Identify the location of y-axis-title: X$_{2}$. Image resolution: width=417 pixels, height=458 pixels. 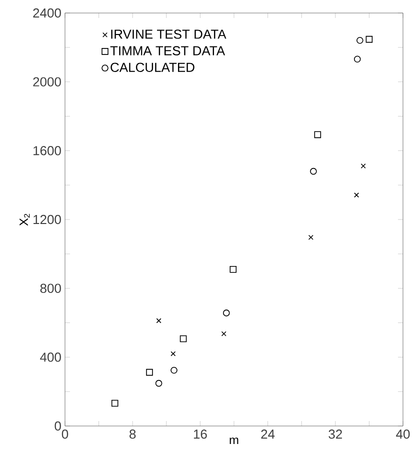
(25, 220).